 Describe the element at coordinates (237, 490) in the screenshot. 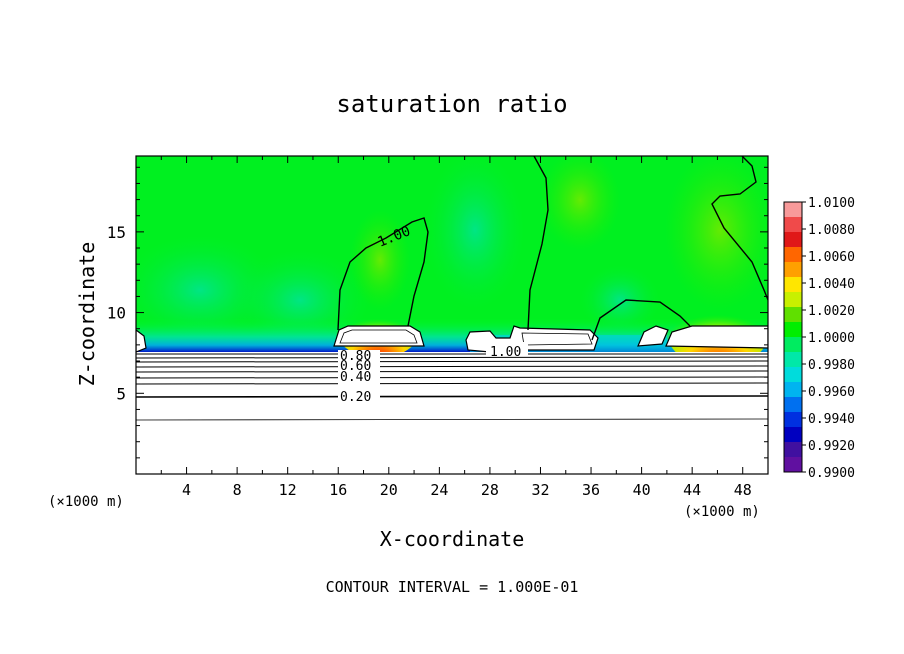

I see `x-tick-label: 8` at that location.